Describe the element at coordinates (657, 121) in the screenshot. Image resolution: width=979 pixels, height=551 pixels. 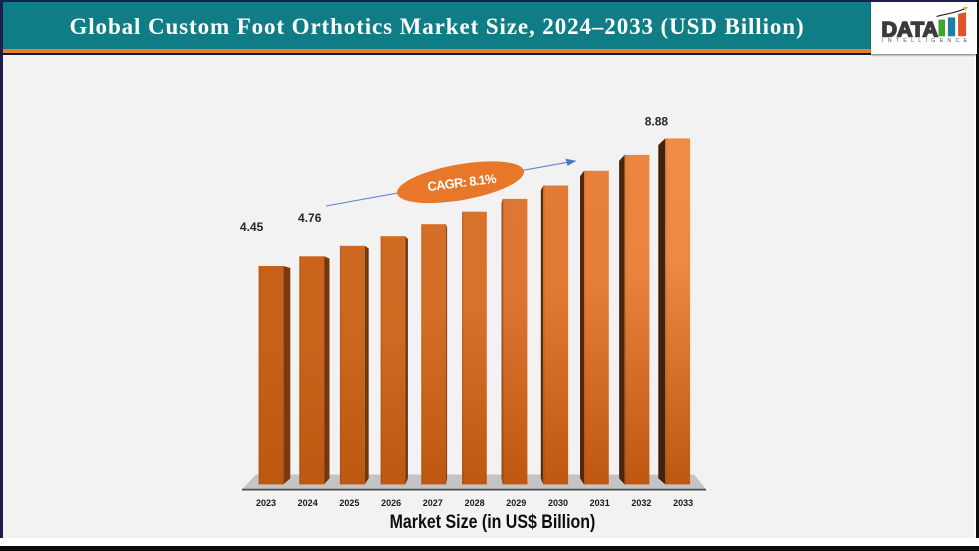
I see `svg-text: 8.88` at that location.